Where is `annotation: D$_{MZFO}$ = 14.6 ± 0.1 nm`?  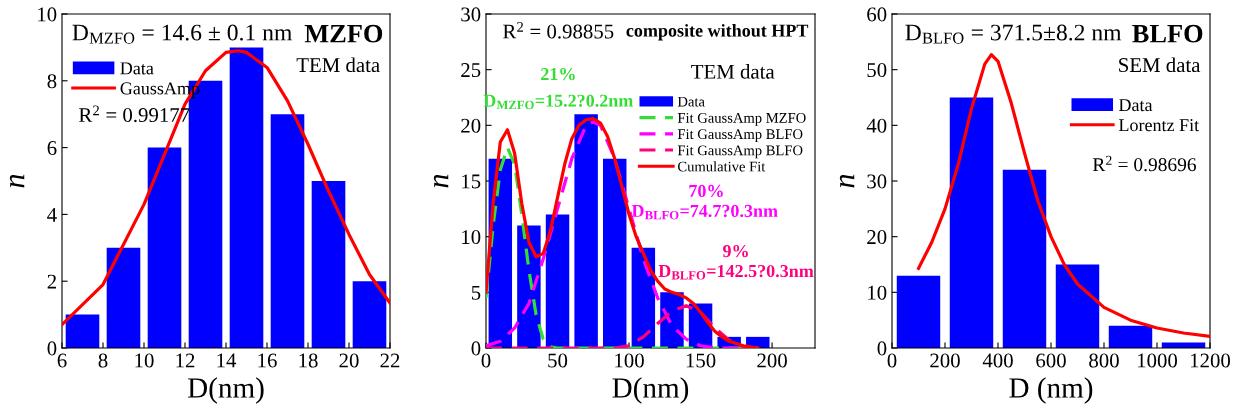 annotation: D$_{MZFO}$ = 14.6 ± 0.1 nm is located at coordinates (182, 34).